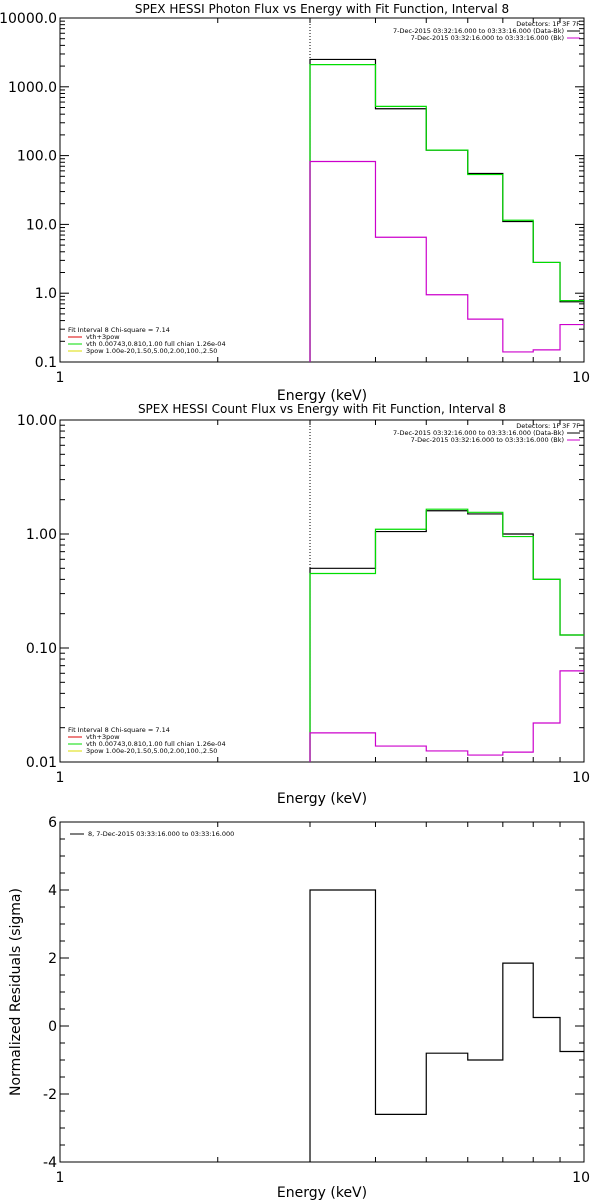 This screenshot has width=600, height=1200. I want to click on y-tick-label: 2, so click(52, 959).